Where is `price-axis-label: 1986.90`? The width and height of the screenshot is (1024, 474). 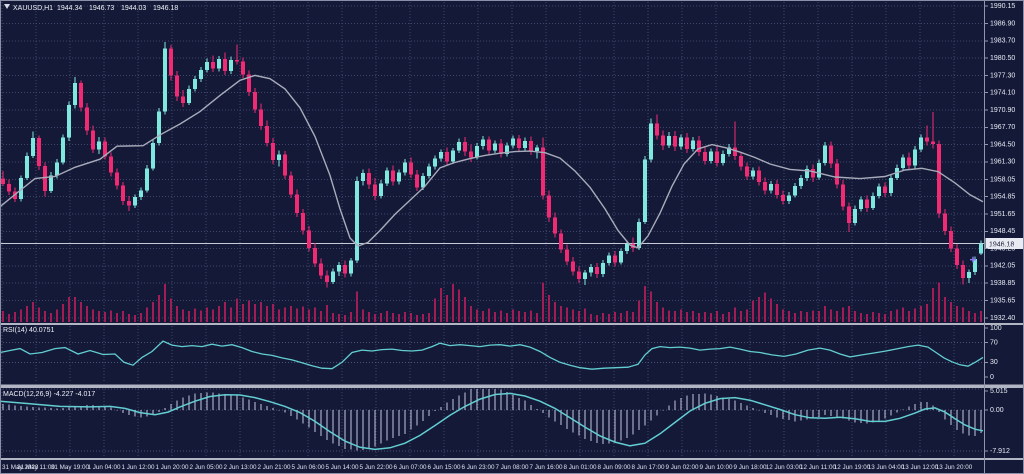 price-axis-label: 1986.90 is located at coordinates (1002, 23).